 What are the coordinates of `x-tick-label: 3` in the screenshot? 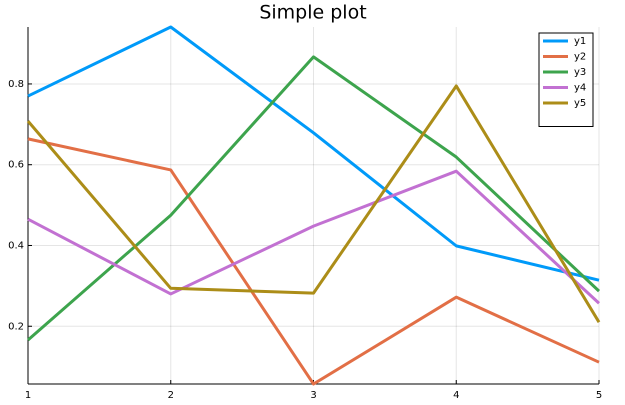 It's located at (313, 395).